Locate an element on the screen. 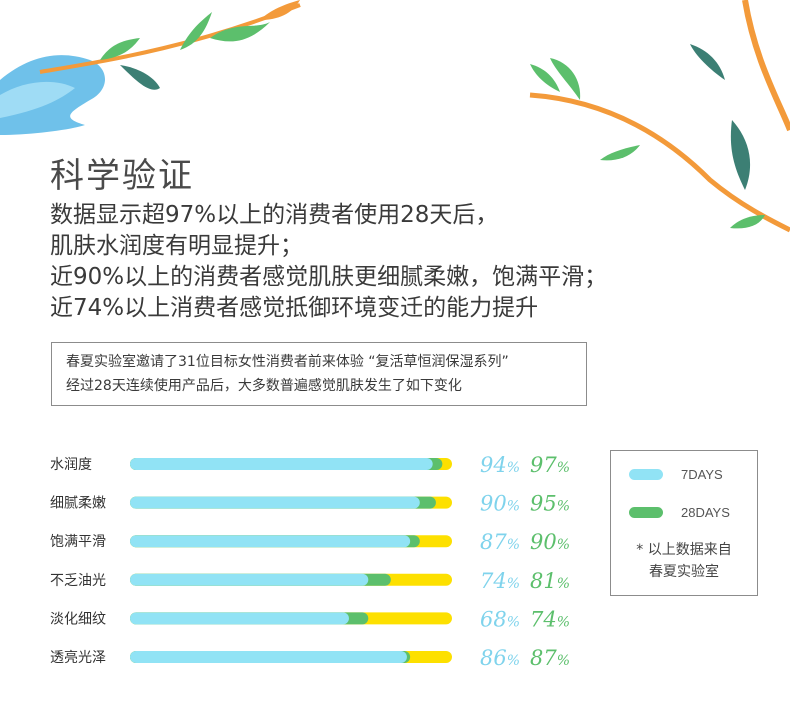 The height and width of the screenshot is (712, 790). legend-item-28days: 28DAYS is located at coordinates (679, 512).